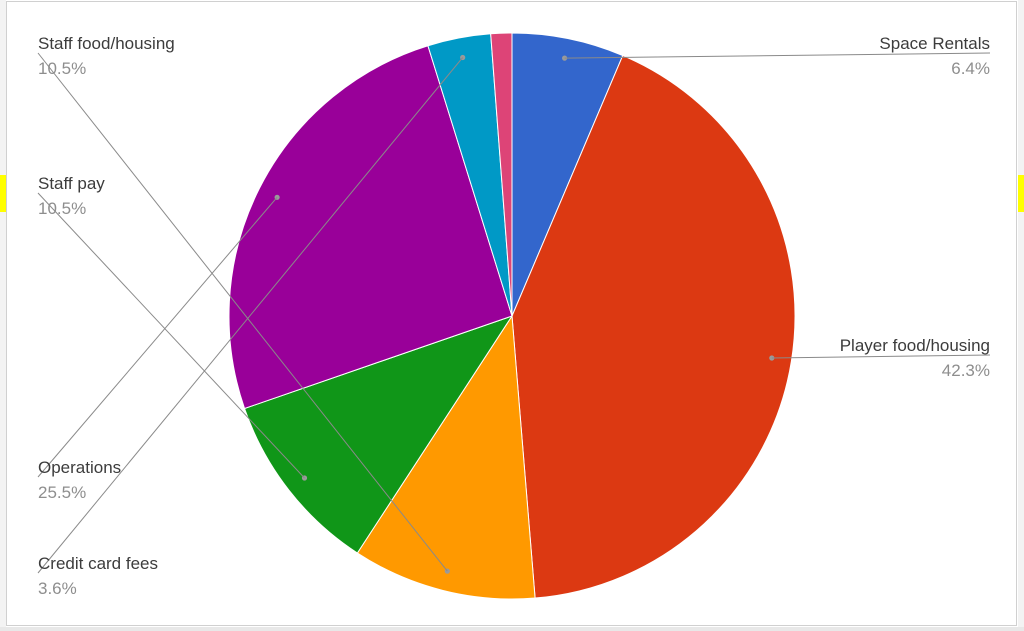 Image resolution: width=1024 pixels, height=631 pixels. Describe the element at coordinates (3, 193) in the screenshot. I see `background-highlight-left` at that location.